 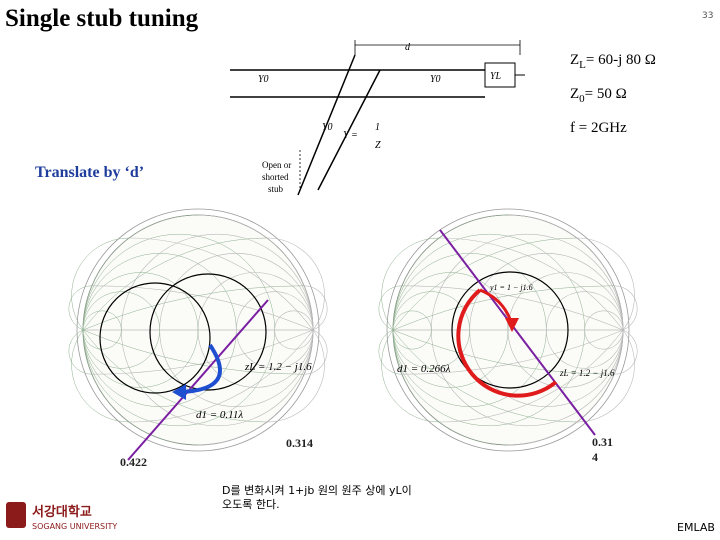 What do you see at coordinates (496, 76) in the screenshot?
I see `circuit-label: YL` at bounding box center [496, 76].